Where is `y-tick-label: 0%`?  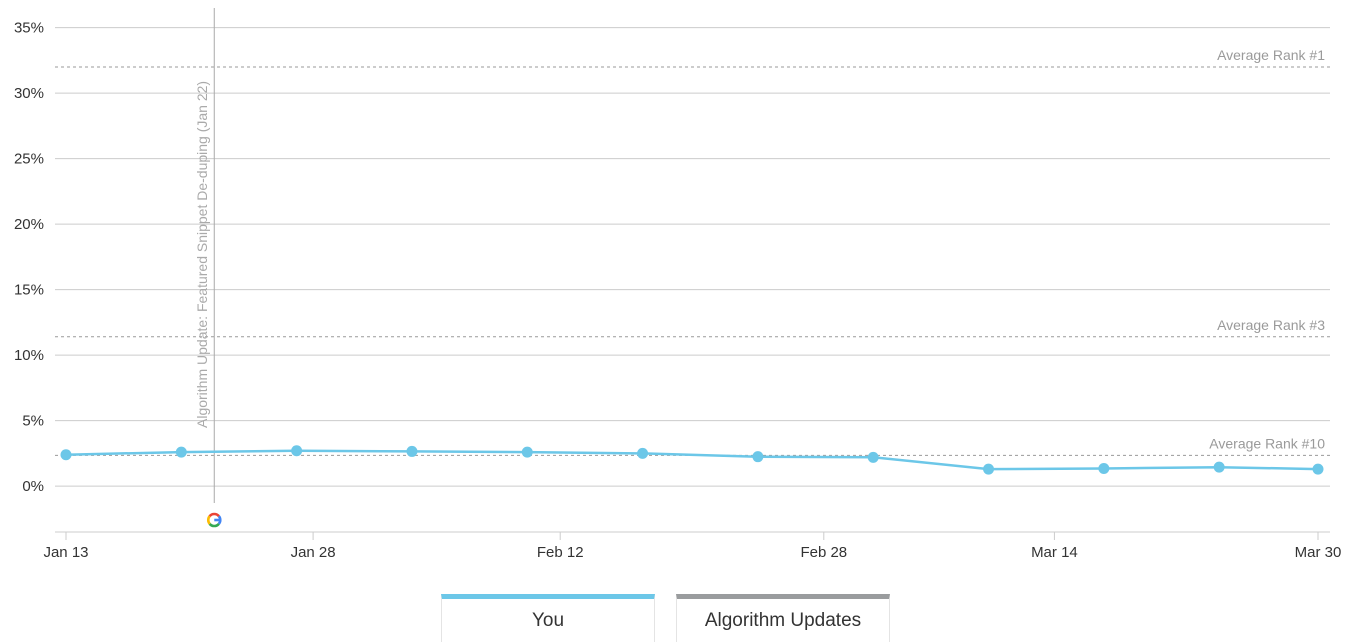
y-tick-label: 0% is located at coordinates (33, 486).